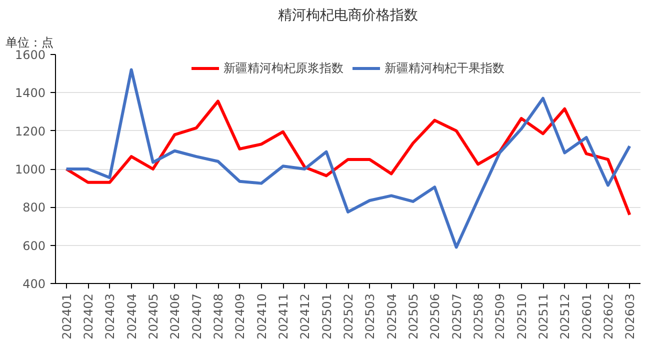  Describe the element at coordinates (153, 316) in the screenshot. I see `x-tick-label: 202405` at that location.